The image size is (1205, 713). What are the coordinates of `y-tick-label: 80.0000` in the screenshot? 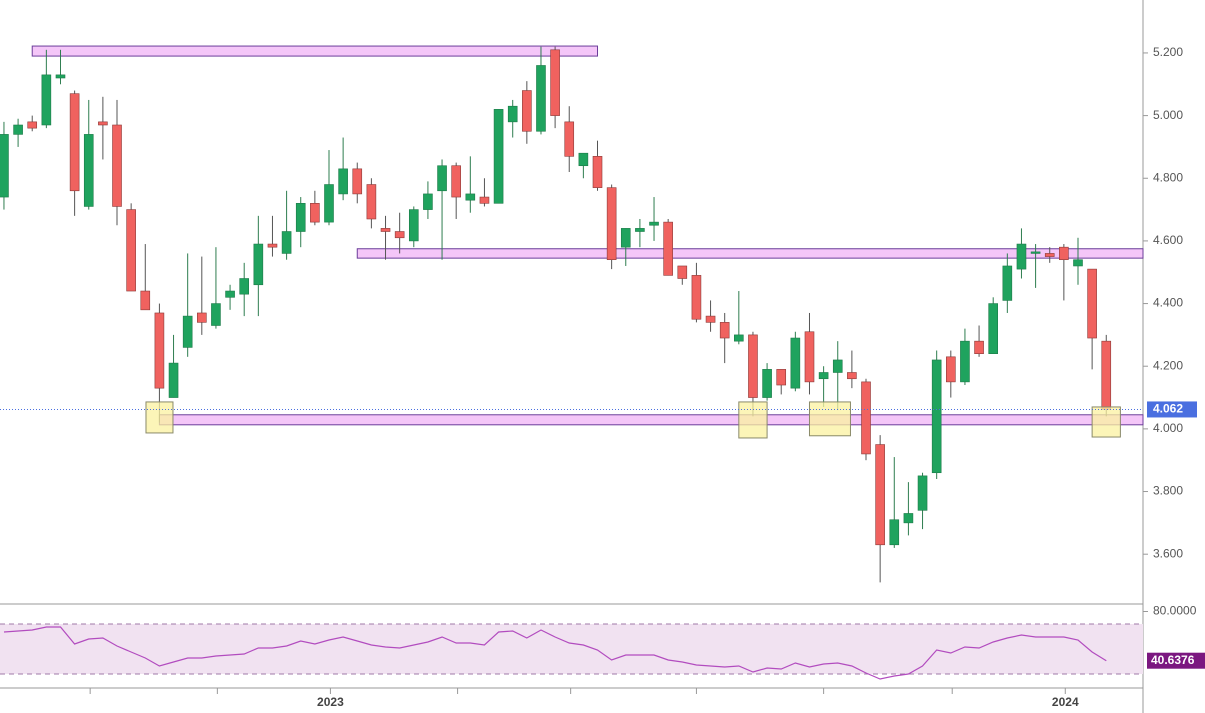 It's located at (1175, 611).